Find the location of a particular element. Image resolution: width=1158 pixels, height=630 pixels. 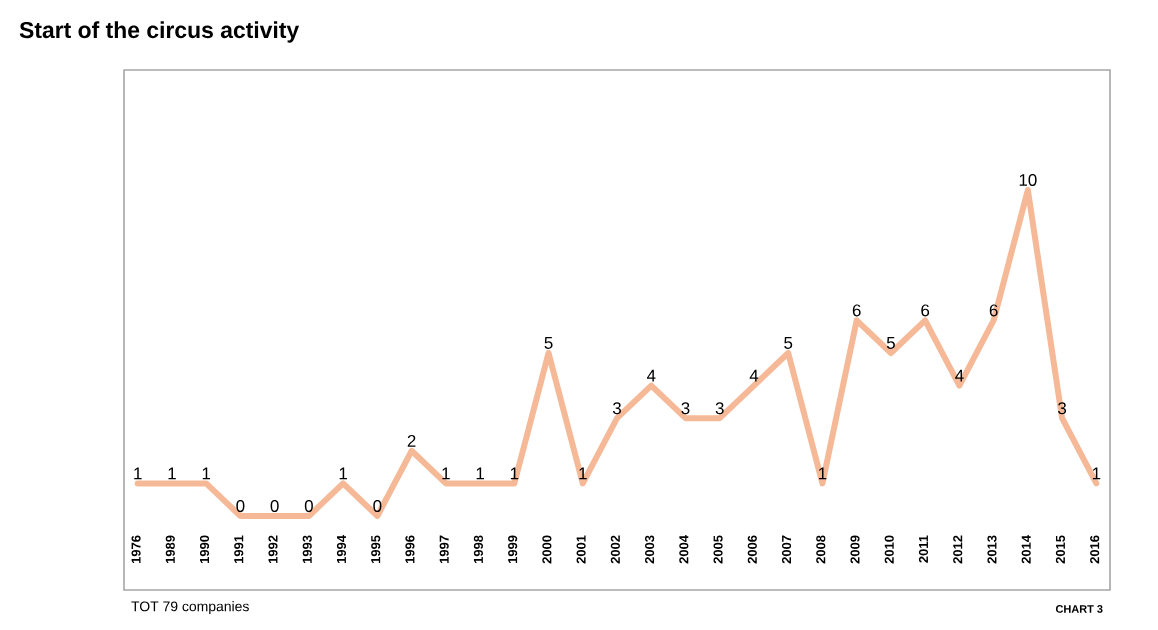

chart-title: Start of the circus activity is located at coordinates (159, 32).